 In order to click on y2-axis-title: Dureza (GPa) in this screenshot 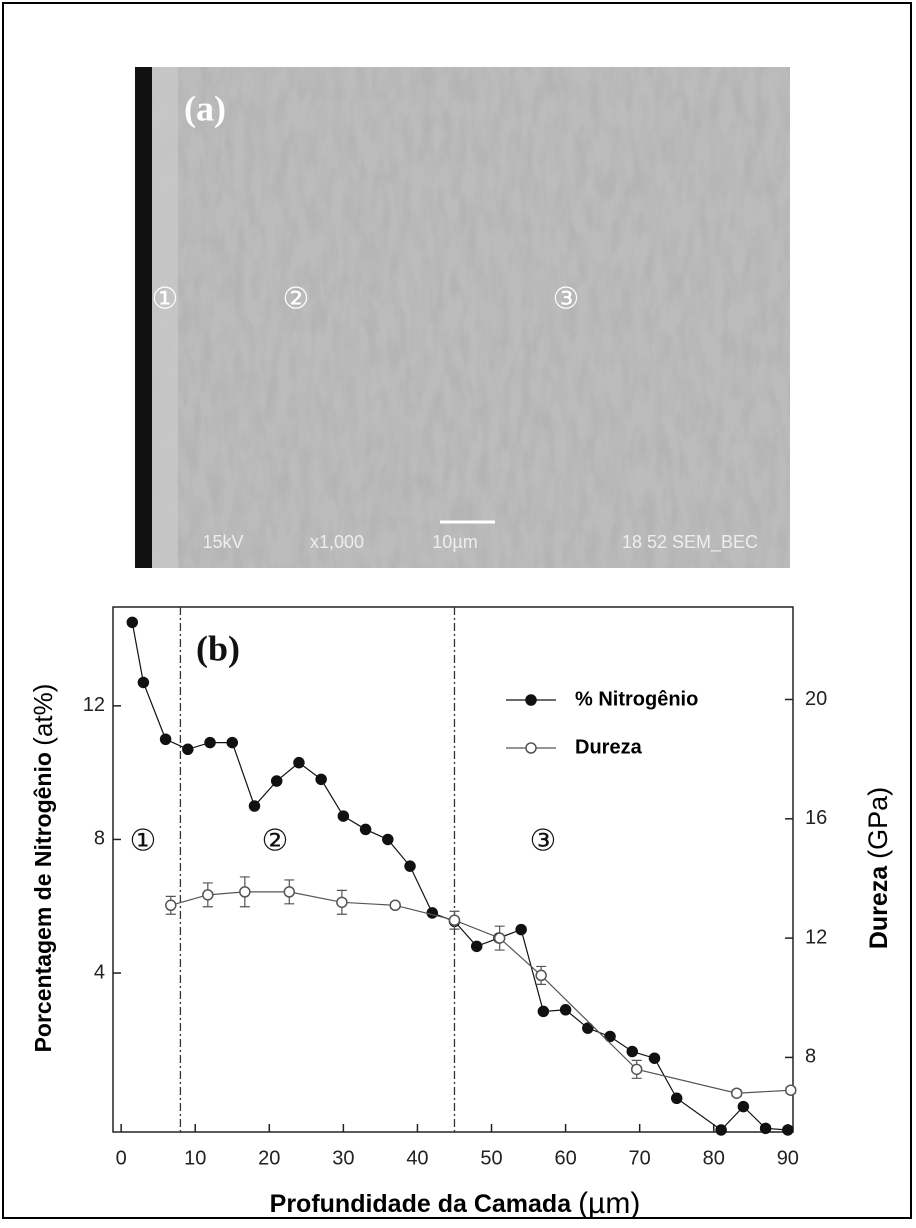, I will do `click(878, 868)`.